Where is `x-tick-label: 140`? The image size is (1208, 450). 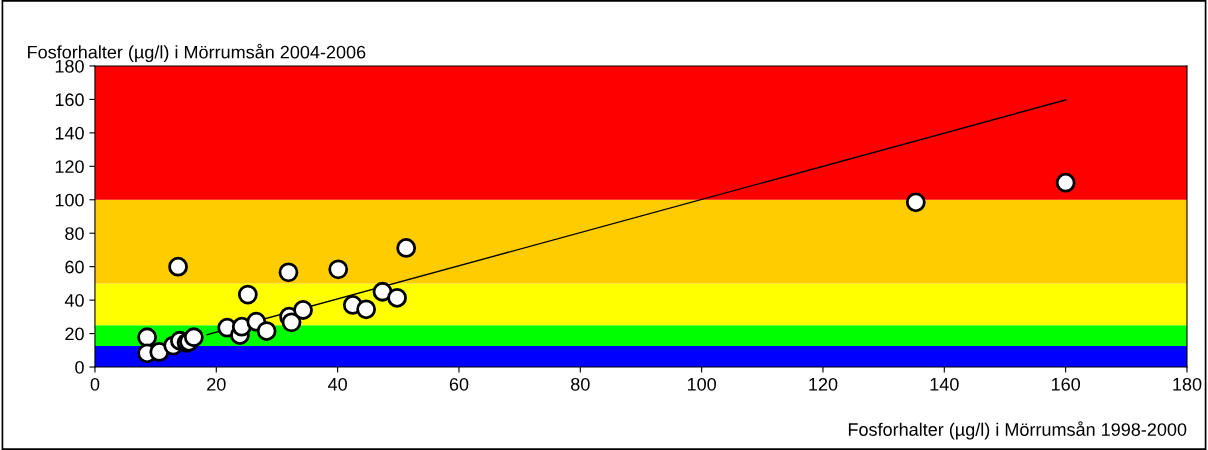 x-tick-label: 140 is located at coordinates (944, 384).